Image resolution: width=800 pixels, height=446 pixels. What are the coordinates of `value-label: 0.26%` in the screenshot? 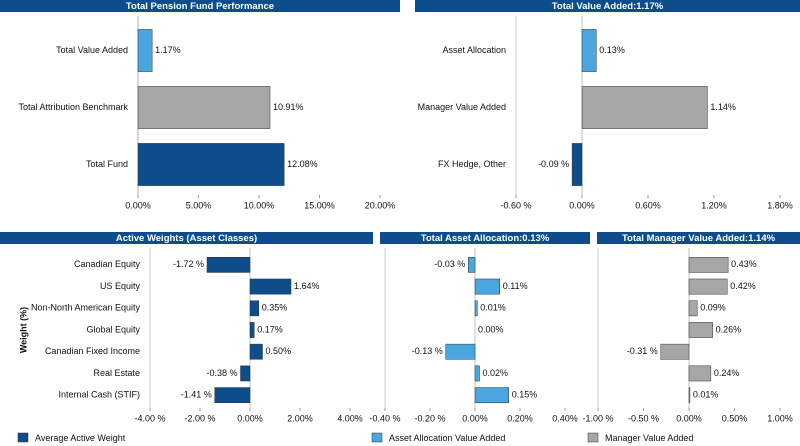 It's located at (729, 329).